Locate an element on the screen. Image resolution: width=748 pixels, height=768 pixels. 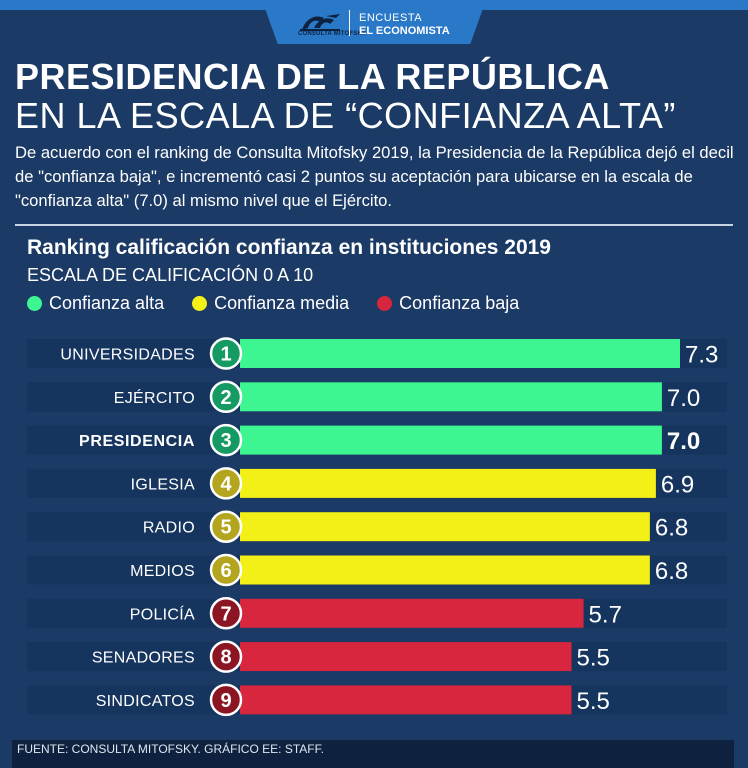
value-label-6: 6.8 is located at coordinates (671, 571).